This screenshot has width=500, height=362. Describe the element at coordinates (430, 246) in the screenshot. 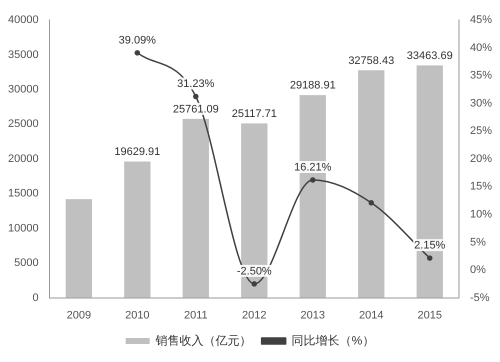

I see `data-label: 2.15%` at that location.